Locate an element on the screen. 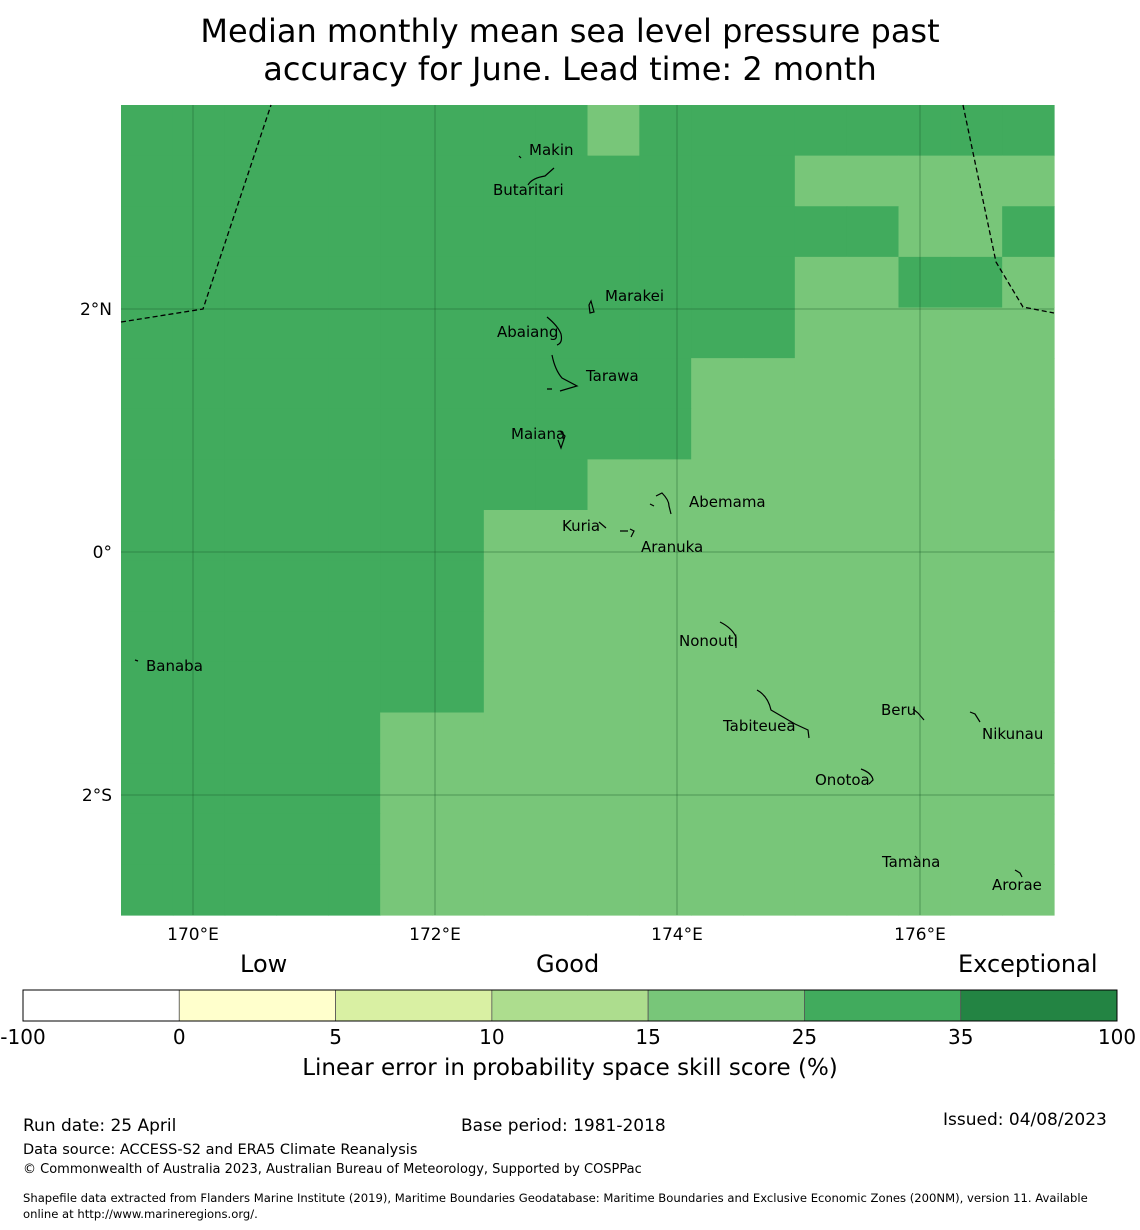 The width and height of the screenshot is (1140, 1230). island-marakei-shape is located at coordinates (591, 306).